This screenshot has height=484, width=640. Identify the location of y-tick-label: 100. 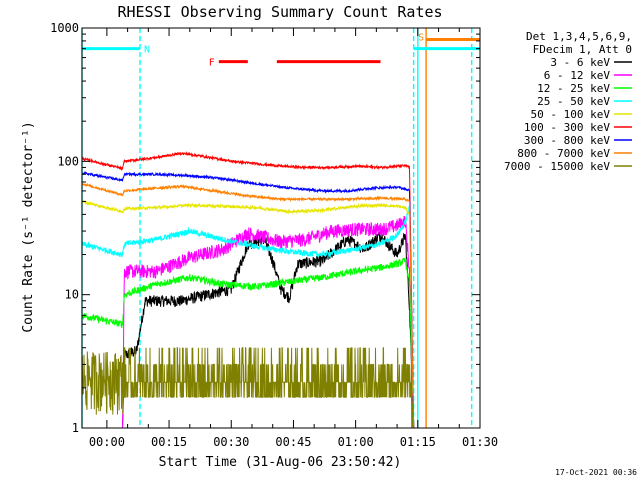
(68, 161).